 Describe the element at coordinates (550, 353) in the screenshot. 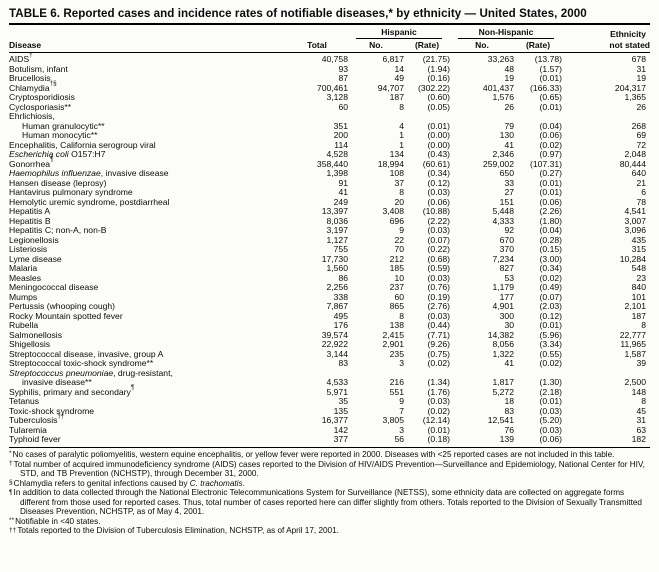

I see `non-hispanic-rate-cell: (0.55)` at that location.